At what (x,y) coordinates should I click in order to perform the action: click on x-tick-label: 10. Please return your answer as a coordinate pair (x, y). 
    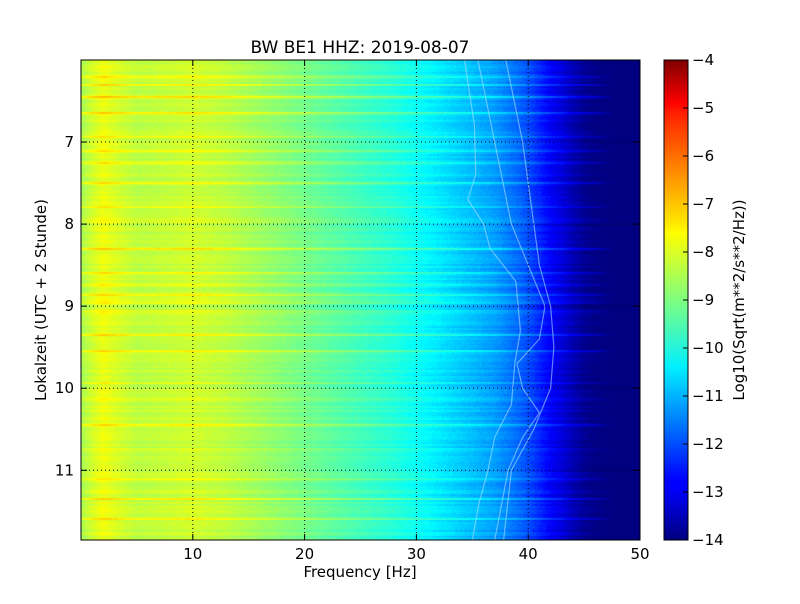
    Looking at the image, I should click on (192, 554).